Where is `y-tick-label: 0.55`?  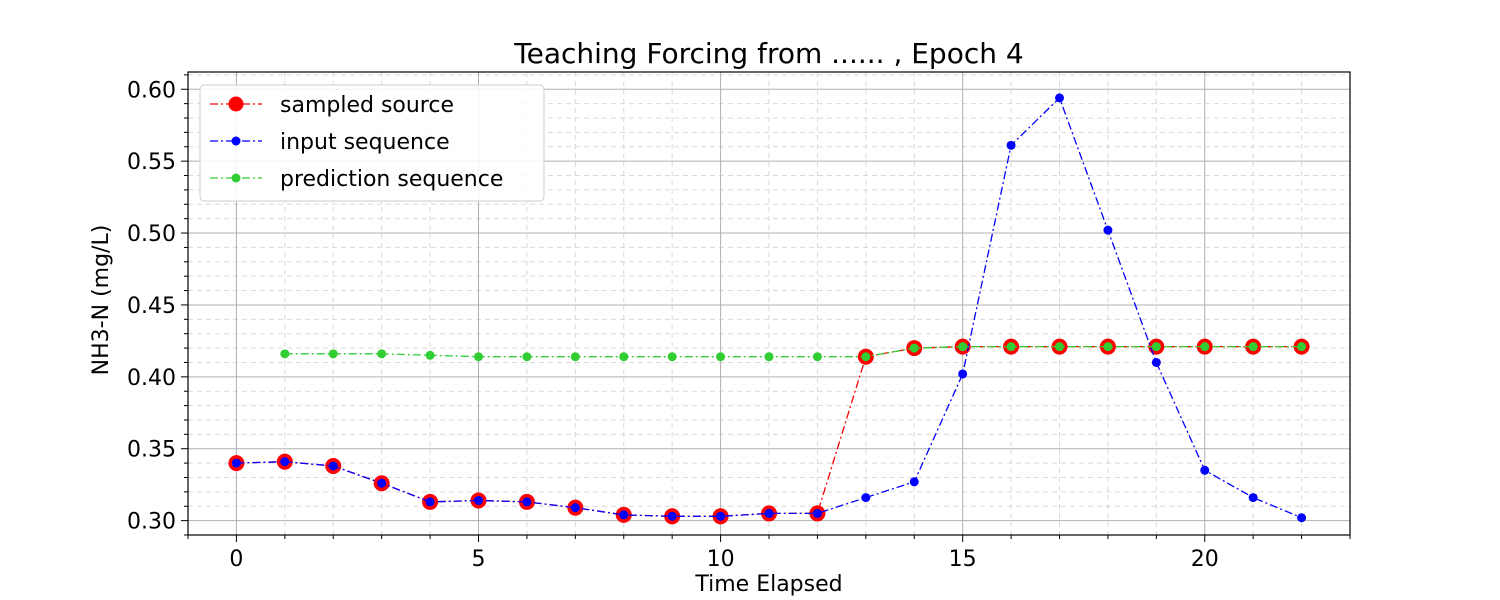
y-tick-label: 0.55 is located at coordinates (151, 162).